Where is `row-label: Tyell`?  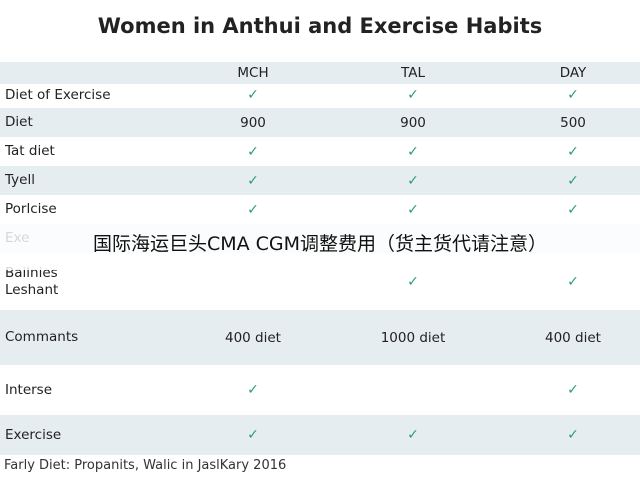 row-label: Tyell is located at coordinates (20, 180).